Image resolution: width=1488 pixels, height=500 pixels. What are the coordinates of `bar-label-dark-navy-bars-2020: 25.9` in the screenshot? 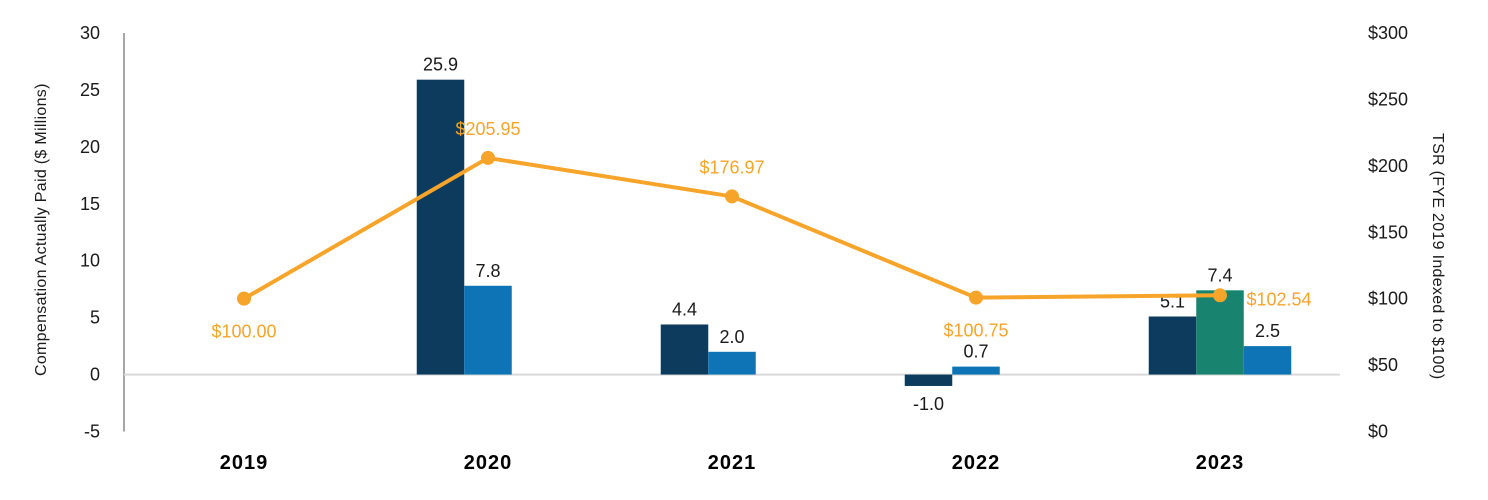 It's located at (440, 65).